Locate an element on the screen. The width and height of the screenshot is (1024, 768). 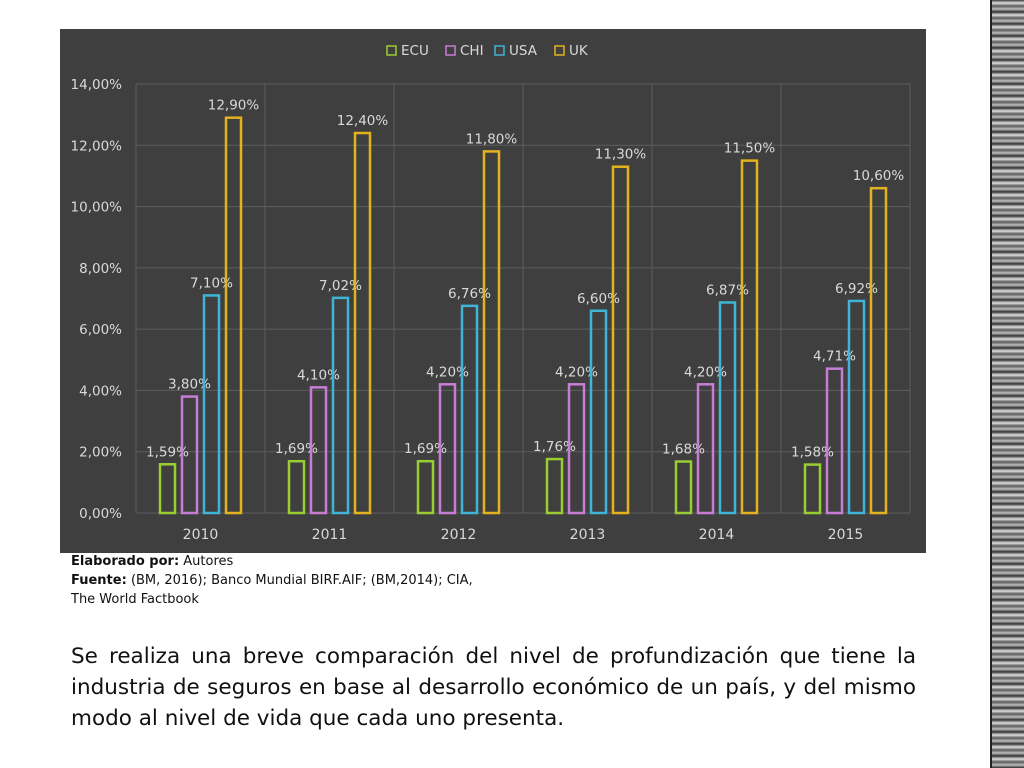
y-tick-label: 10,00% is located at coordinates (97, 208).